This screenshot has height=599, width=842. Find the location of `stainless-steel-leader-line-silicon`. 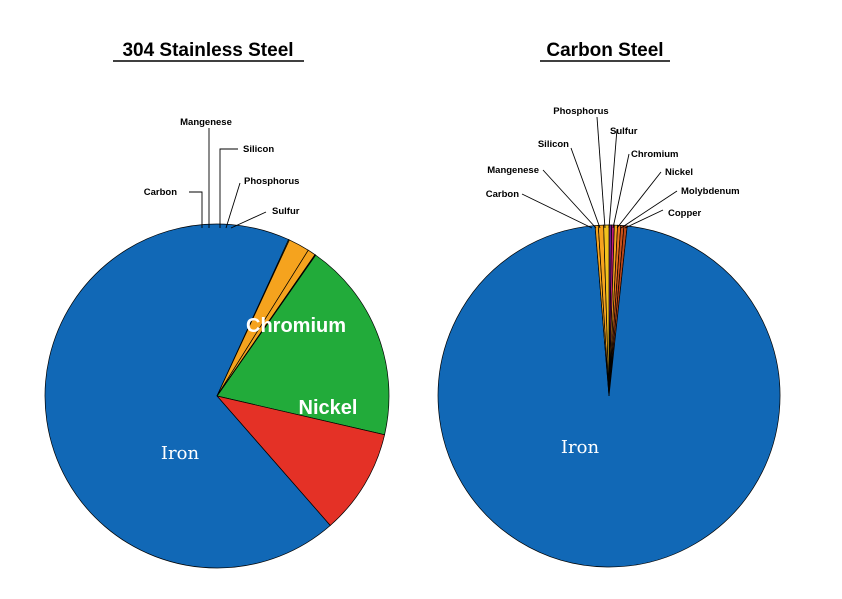

stainless-steel-leader-line-silicon is located at coordinates (228, 188).